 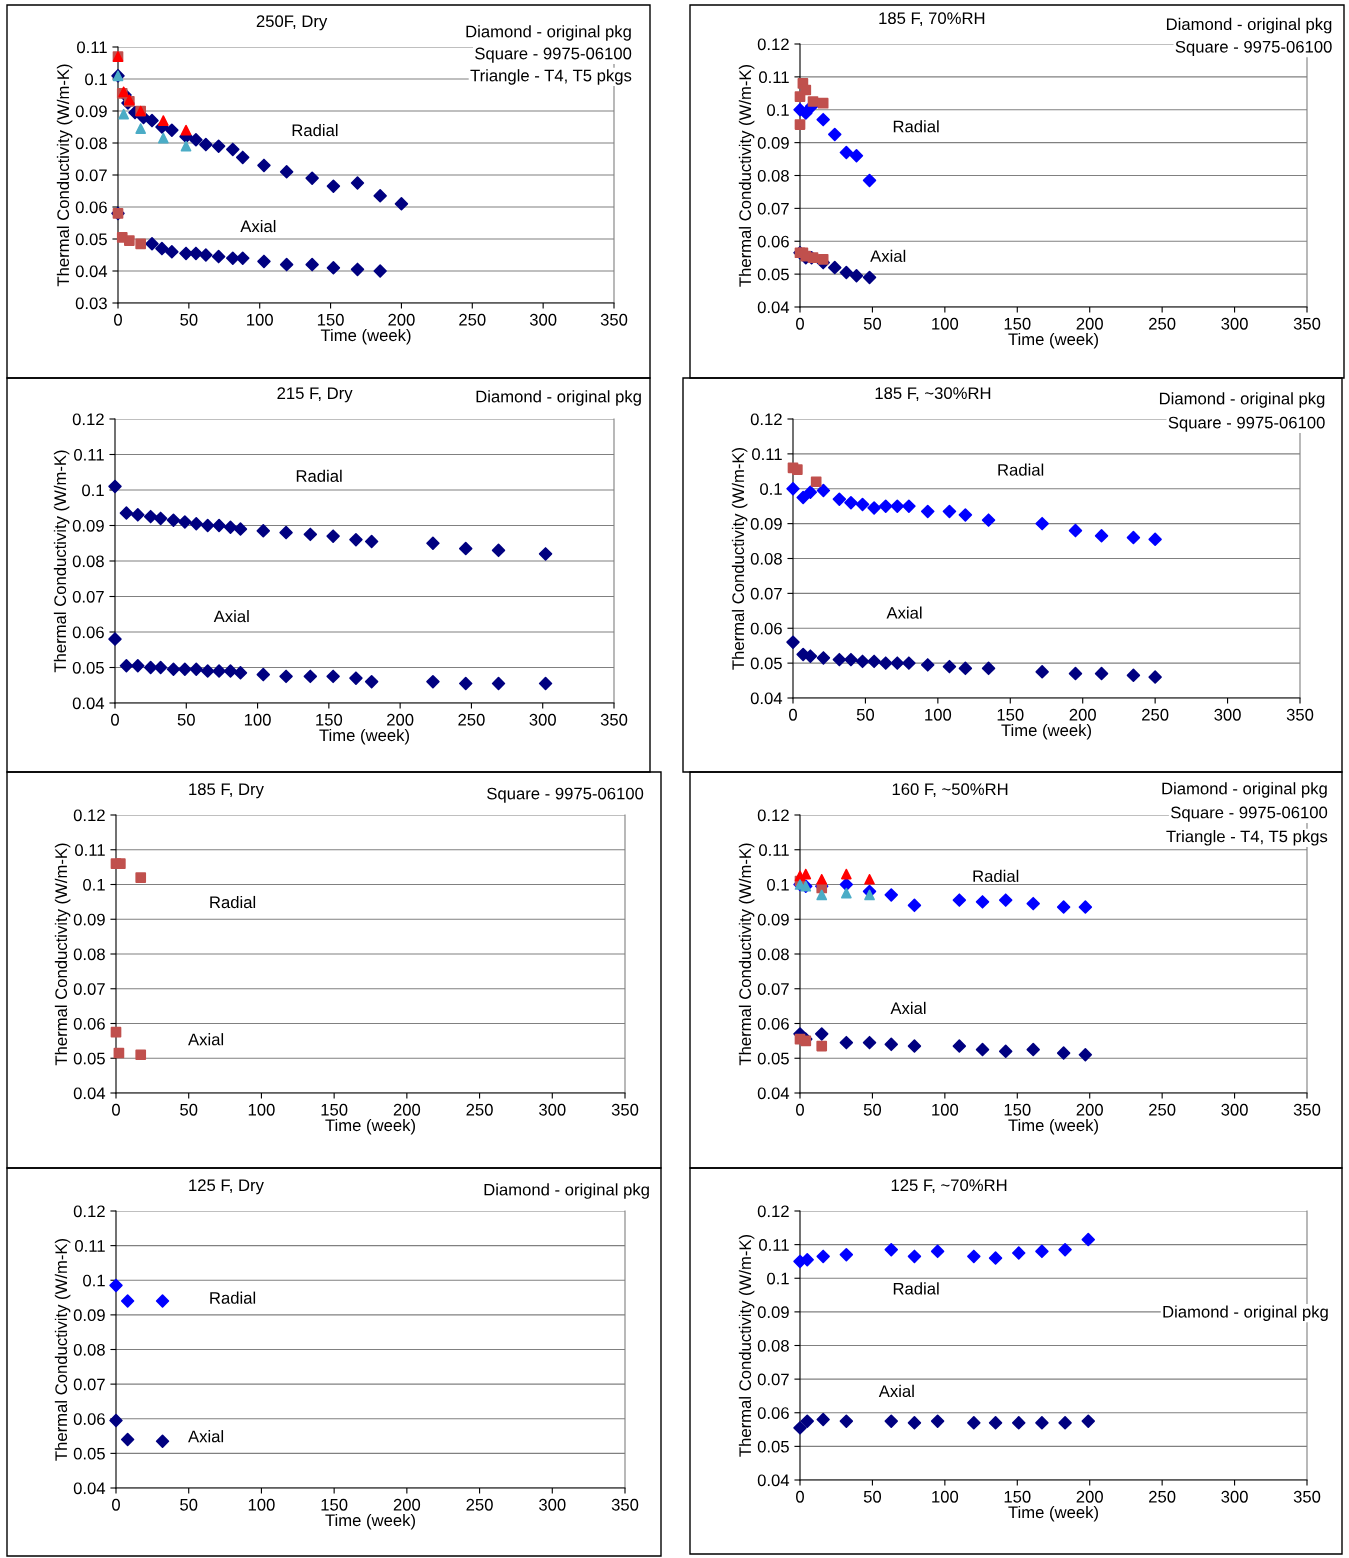 What do you see at coordinates (949, 1186) in the screenshot?
I see `chart-title: 125 F, ~70%RH` at bounding box center [949, 1186].